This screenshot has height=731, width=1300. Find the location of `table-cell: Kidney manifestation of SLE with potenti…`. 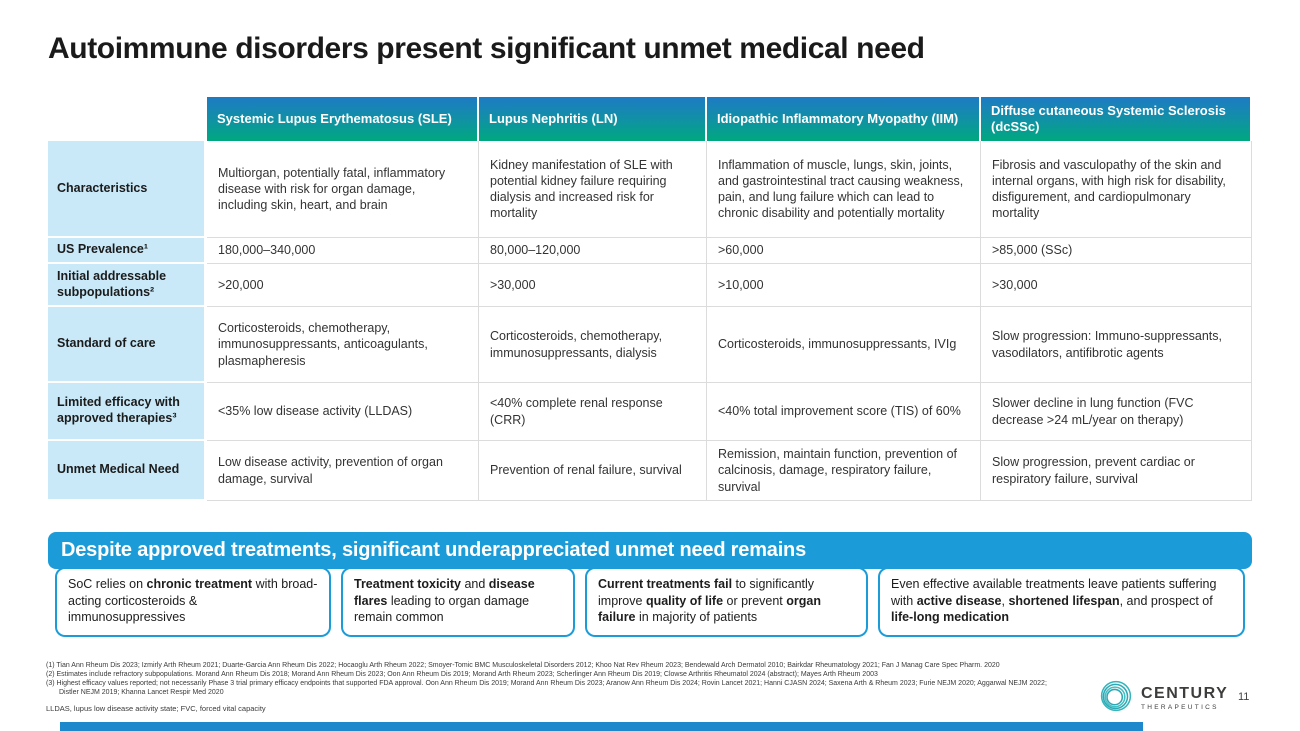

table-cell: Kidney manifestation of SLE with potenti… is located at coordinates (593, 189).